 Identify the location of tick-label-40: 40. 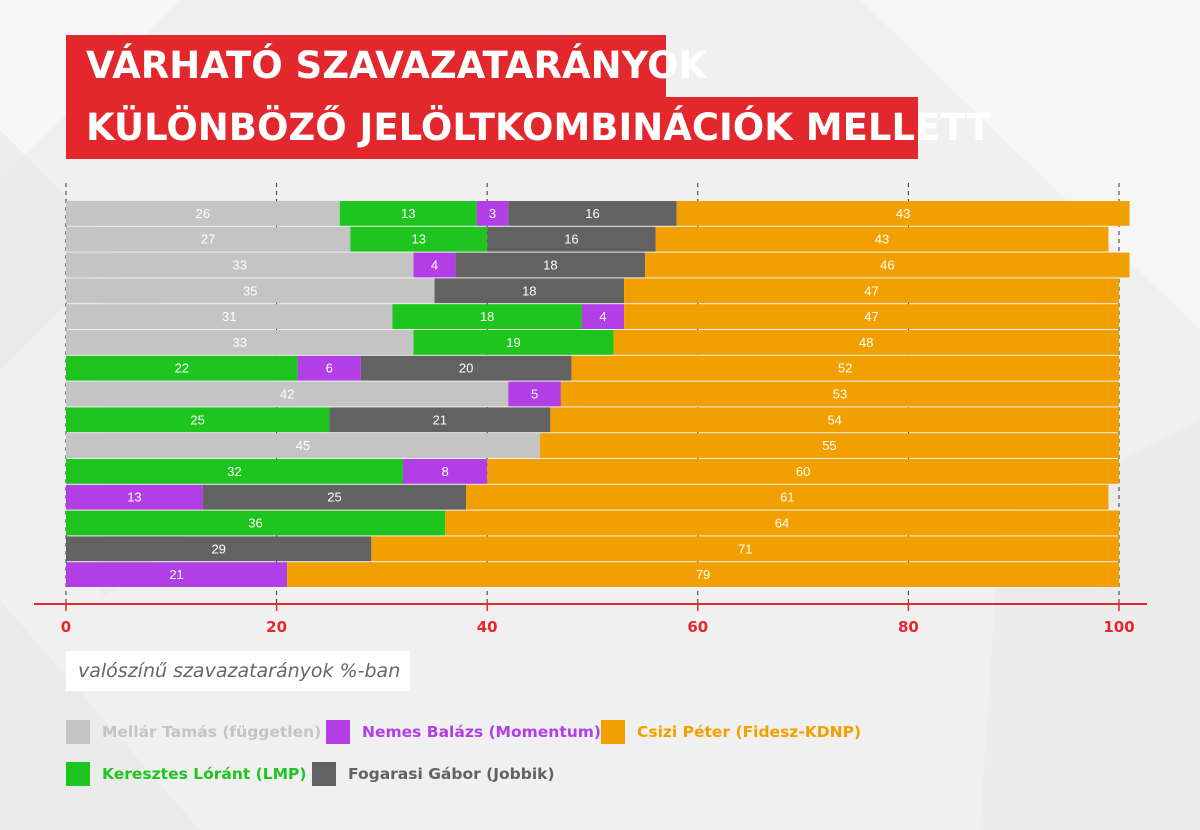
(487, 627).